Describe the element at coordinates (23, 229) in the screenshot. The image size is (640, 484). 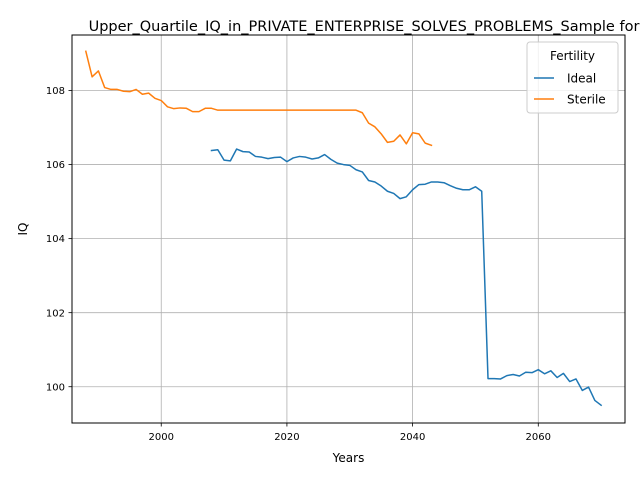
I see `y-axis-label: IQ` at that location.